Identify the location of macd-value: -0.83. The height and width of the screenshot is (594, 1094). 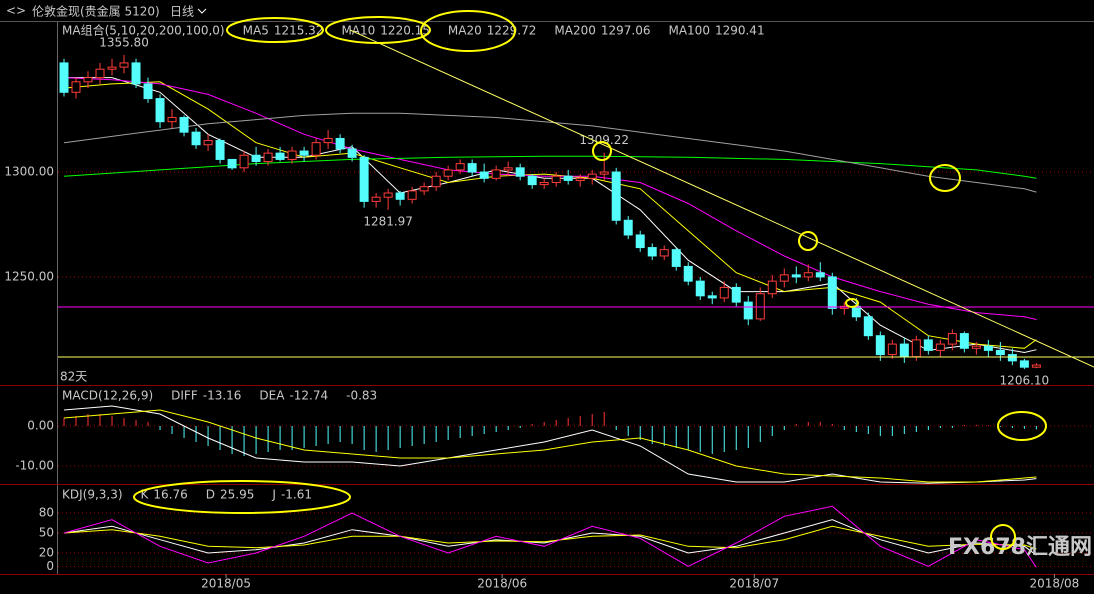
(361, 396).